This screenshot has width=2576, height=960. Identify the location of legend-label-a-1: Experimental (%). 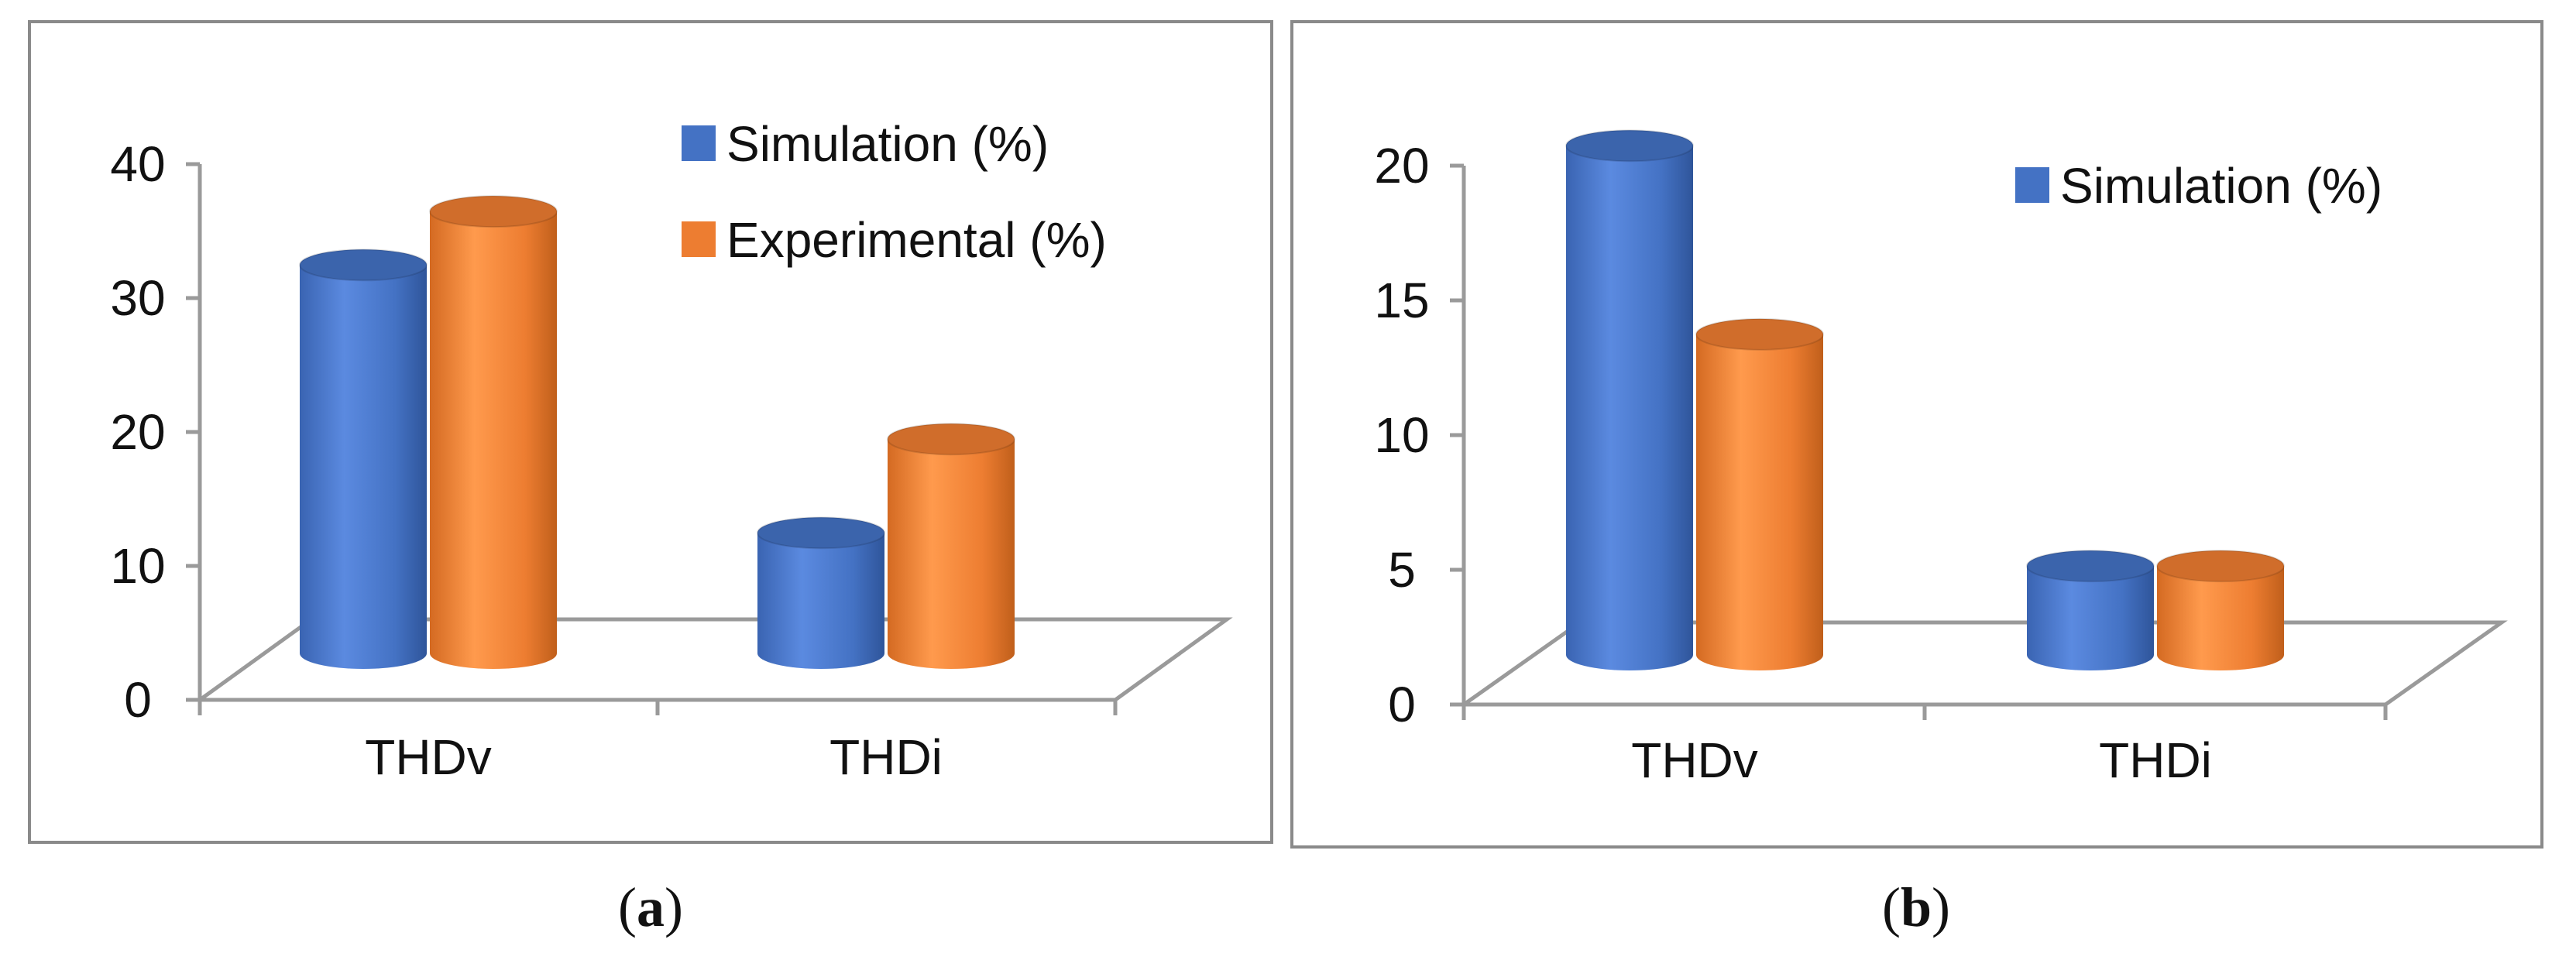
(916, 240).